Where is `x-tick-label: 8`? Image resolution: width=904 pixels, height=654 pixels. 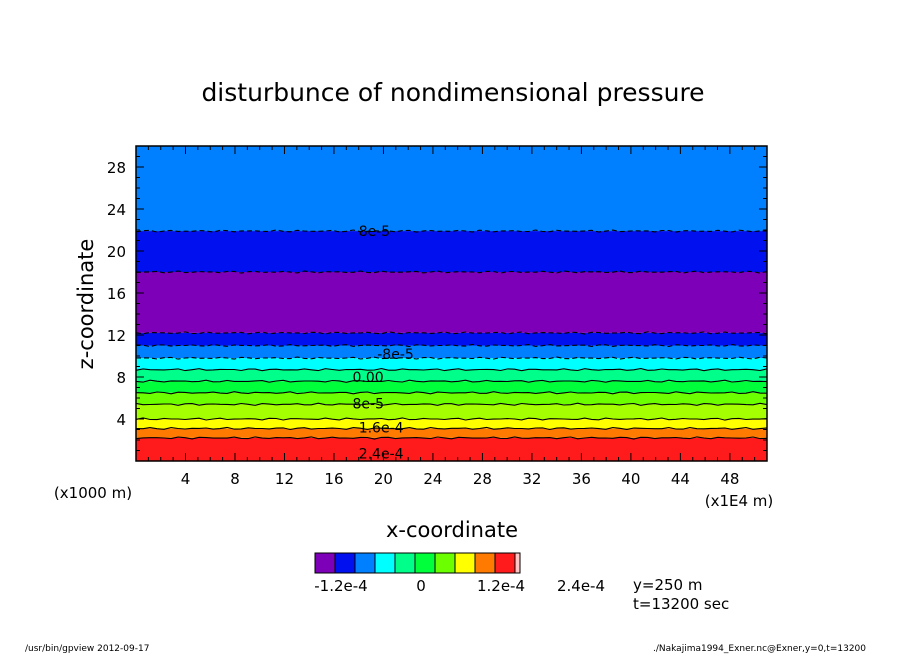 x-tick-label: 8 is located at coordinates (235, 479).